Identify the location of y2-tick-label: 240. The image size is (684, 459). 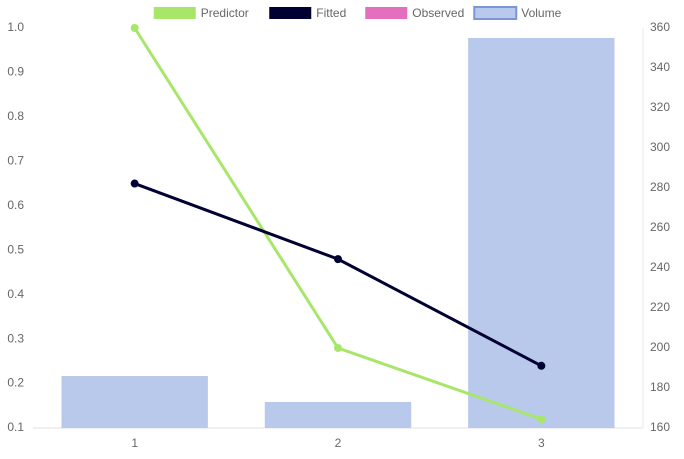
(660, 267).